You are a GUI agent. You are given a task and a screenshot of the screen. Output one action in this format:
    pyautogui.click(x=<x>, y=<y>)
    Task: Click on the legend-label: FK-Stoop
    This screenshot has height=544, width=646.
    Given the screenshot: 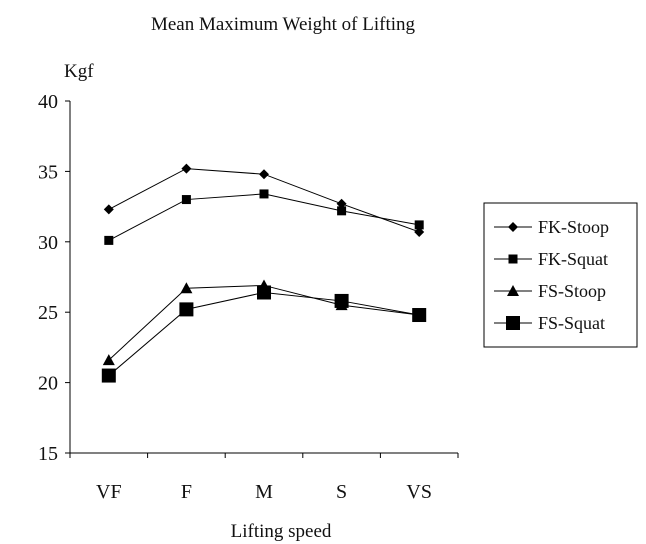 What is the action you would take?
    pyautogui.click(x=573, y=227)
    